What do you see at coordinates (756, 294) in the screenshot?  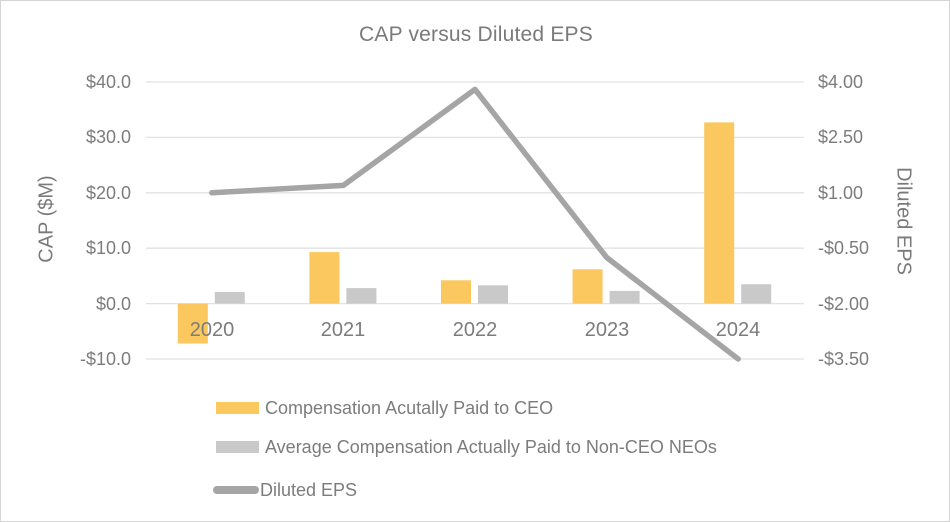 I see `bar-neo-2024` at bounding box center [756, 294].